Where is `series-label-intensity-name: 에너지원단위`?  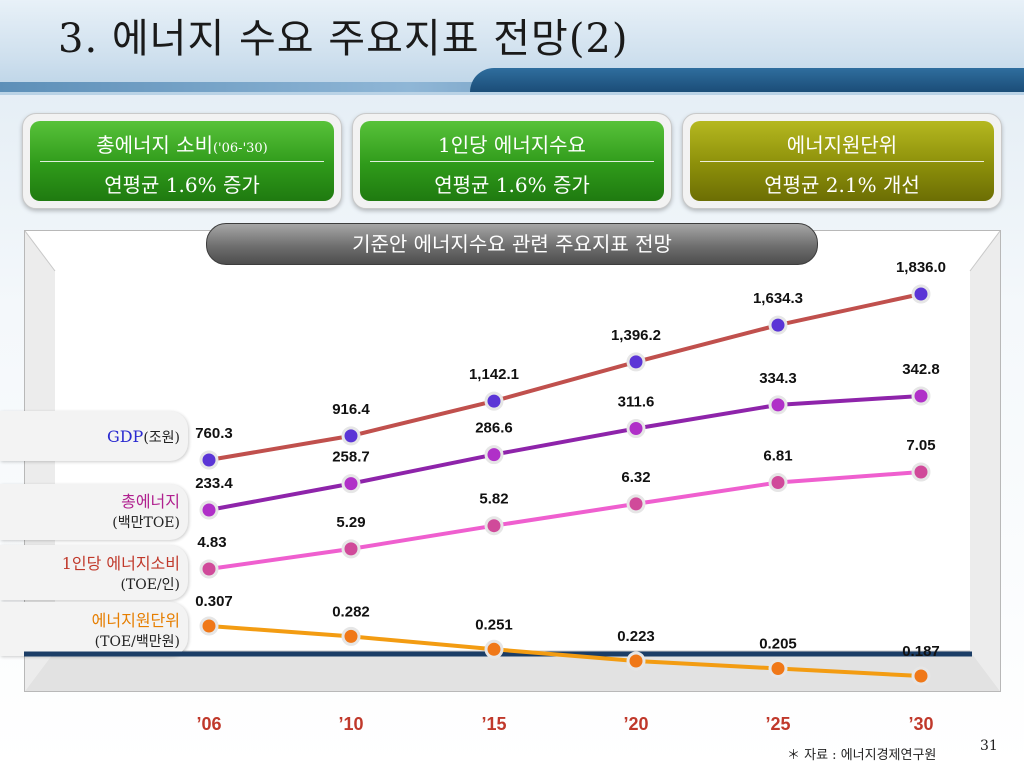 series-label-intensity-name: 에너지원단위 is located at coordinates (135, 620).